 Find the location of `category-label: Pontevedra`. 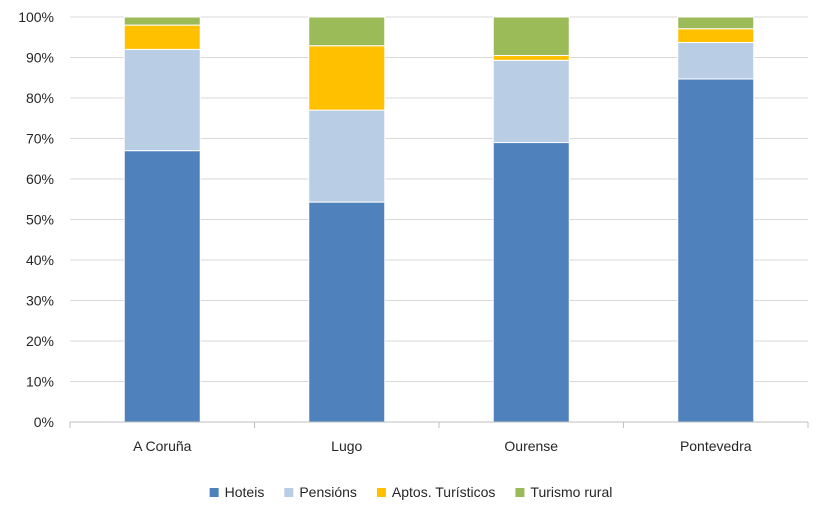

category-label: Pontevedra is located at coordinates (716, 446).